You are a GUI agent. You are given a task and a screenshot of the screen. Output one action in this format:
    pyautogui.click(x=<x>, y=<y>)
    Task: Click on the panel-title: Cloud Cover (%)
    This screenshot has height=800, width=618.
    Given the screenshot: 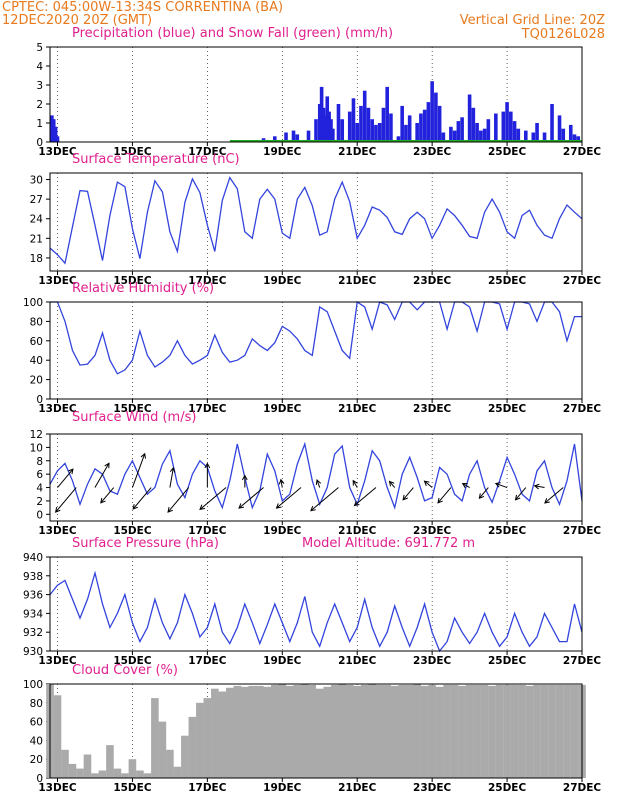 What is the action you would take?
    pyautogui.click(x=125, y=670)
    